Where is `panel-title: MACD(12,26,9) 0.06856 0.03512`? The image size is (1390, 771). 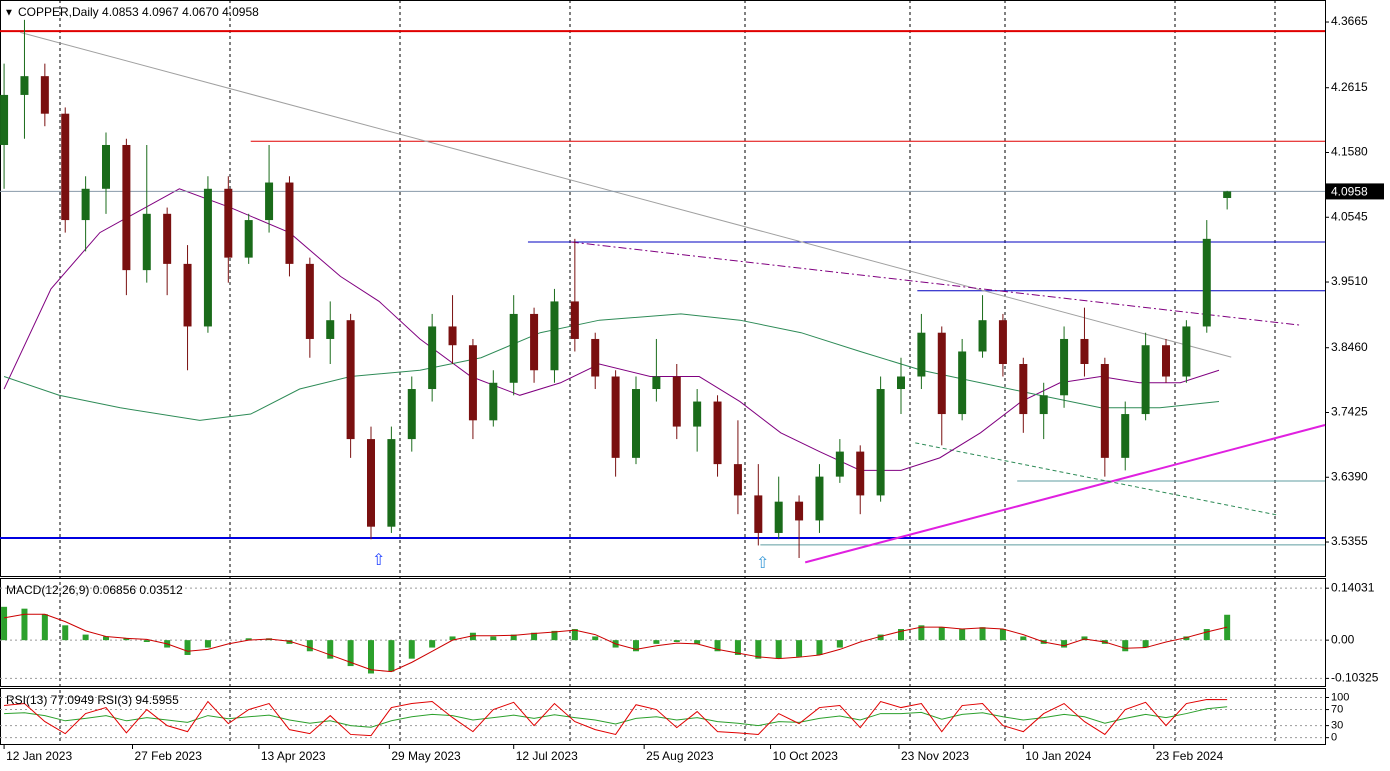 panel-title: MACD(12,26,9) 0.06856 0.03512 is located at coordinates (94, 590).